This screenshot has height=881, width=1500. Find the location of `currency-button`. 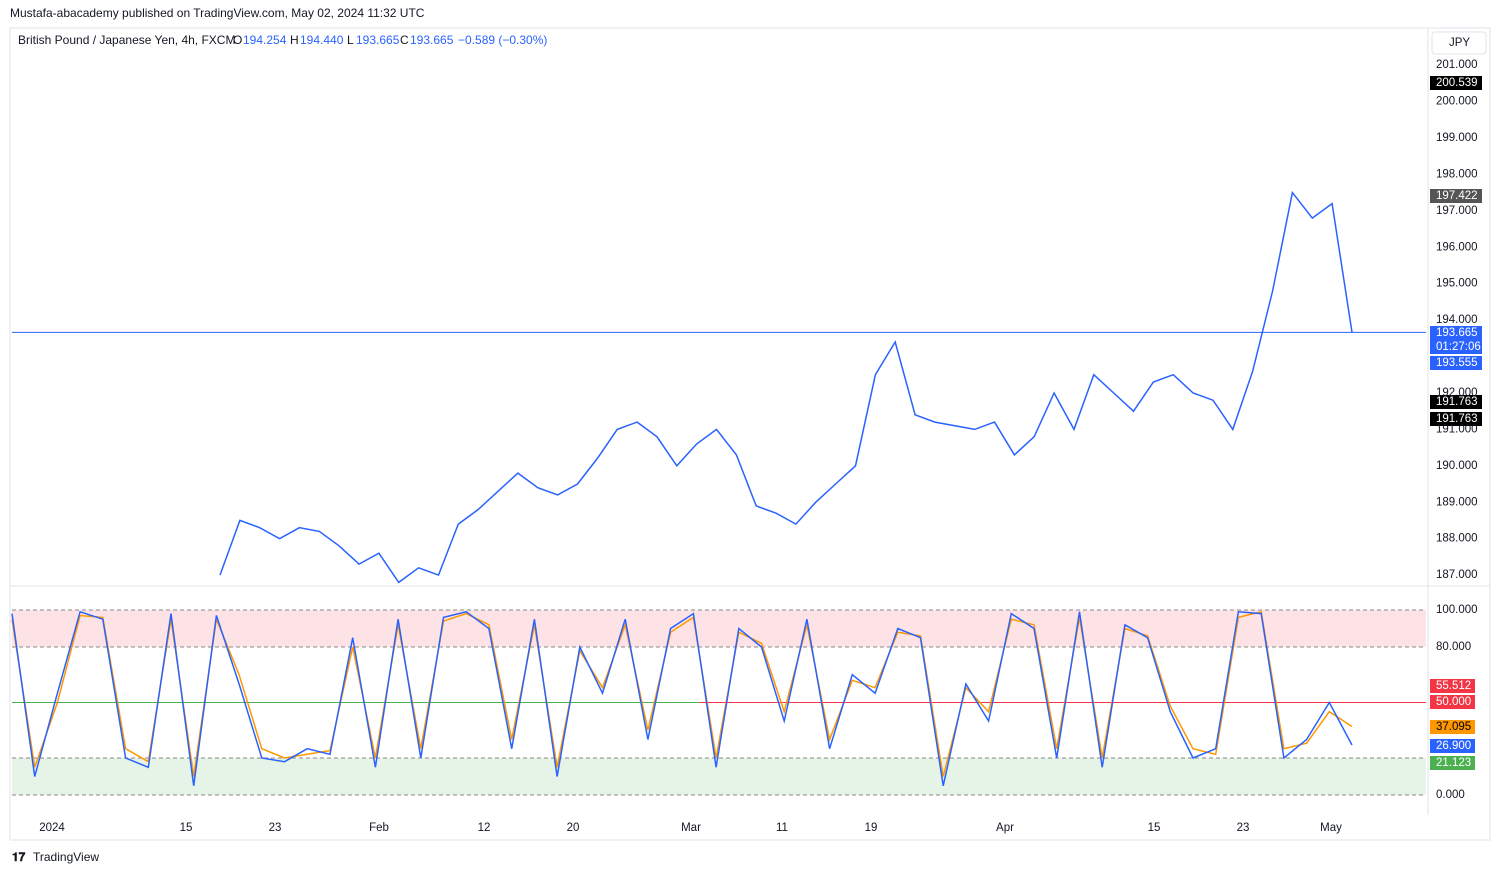

currency-button is located at coordinates (1459, 43).